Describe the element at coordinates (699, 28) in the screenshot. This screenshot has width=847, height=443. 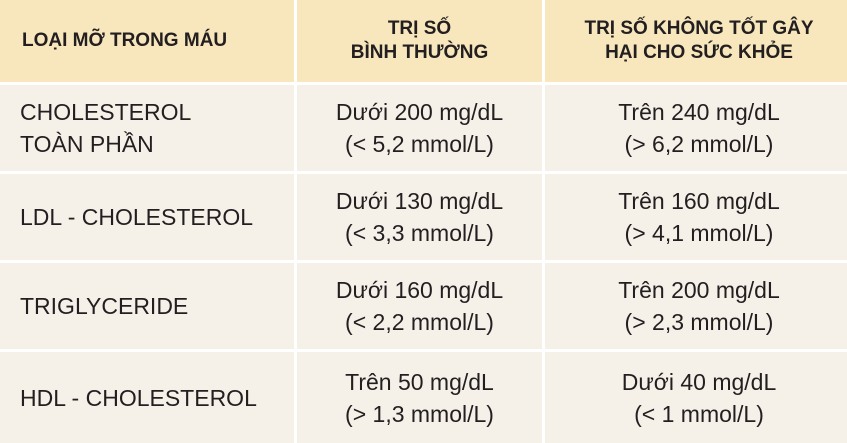
I see `header-harmful-line-1: TRỊ SỐ KHÔNG TỐT GÂY` at that location.